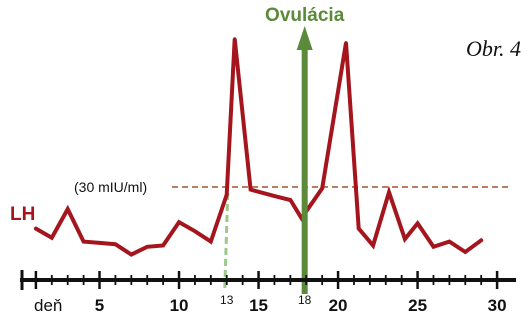 This screenshot has width=527, height=324. I want to click on threshold-label: (30 mIU/ml), so click(110, 187).